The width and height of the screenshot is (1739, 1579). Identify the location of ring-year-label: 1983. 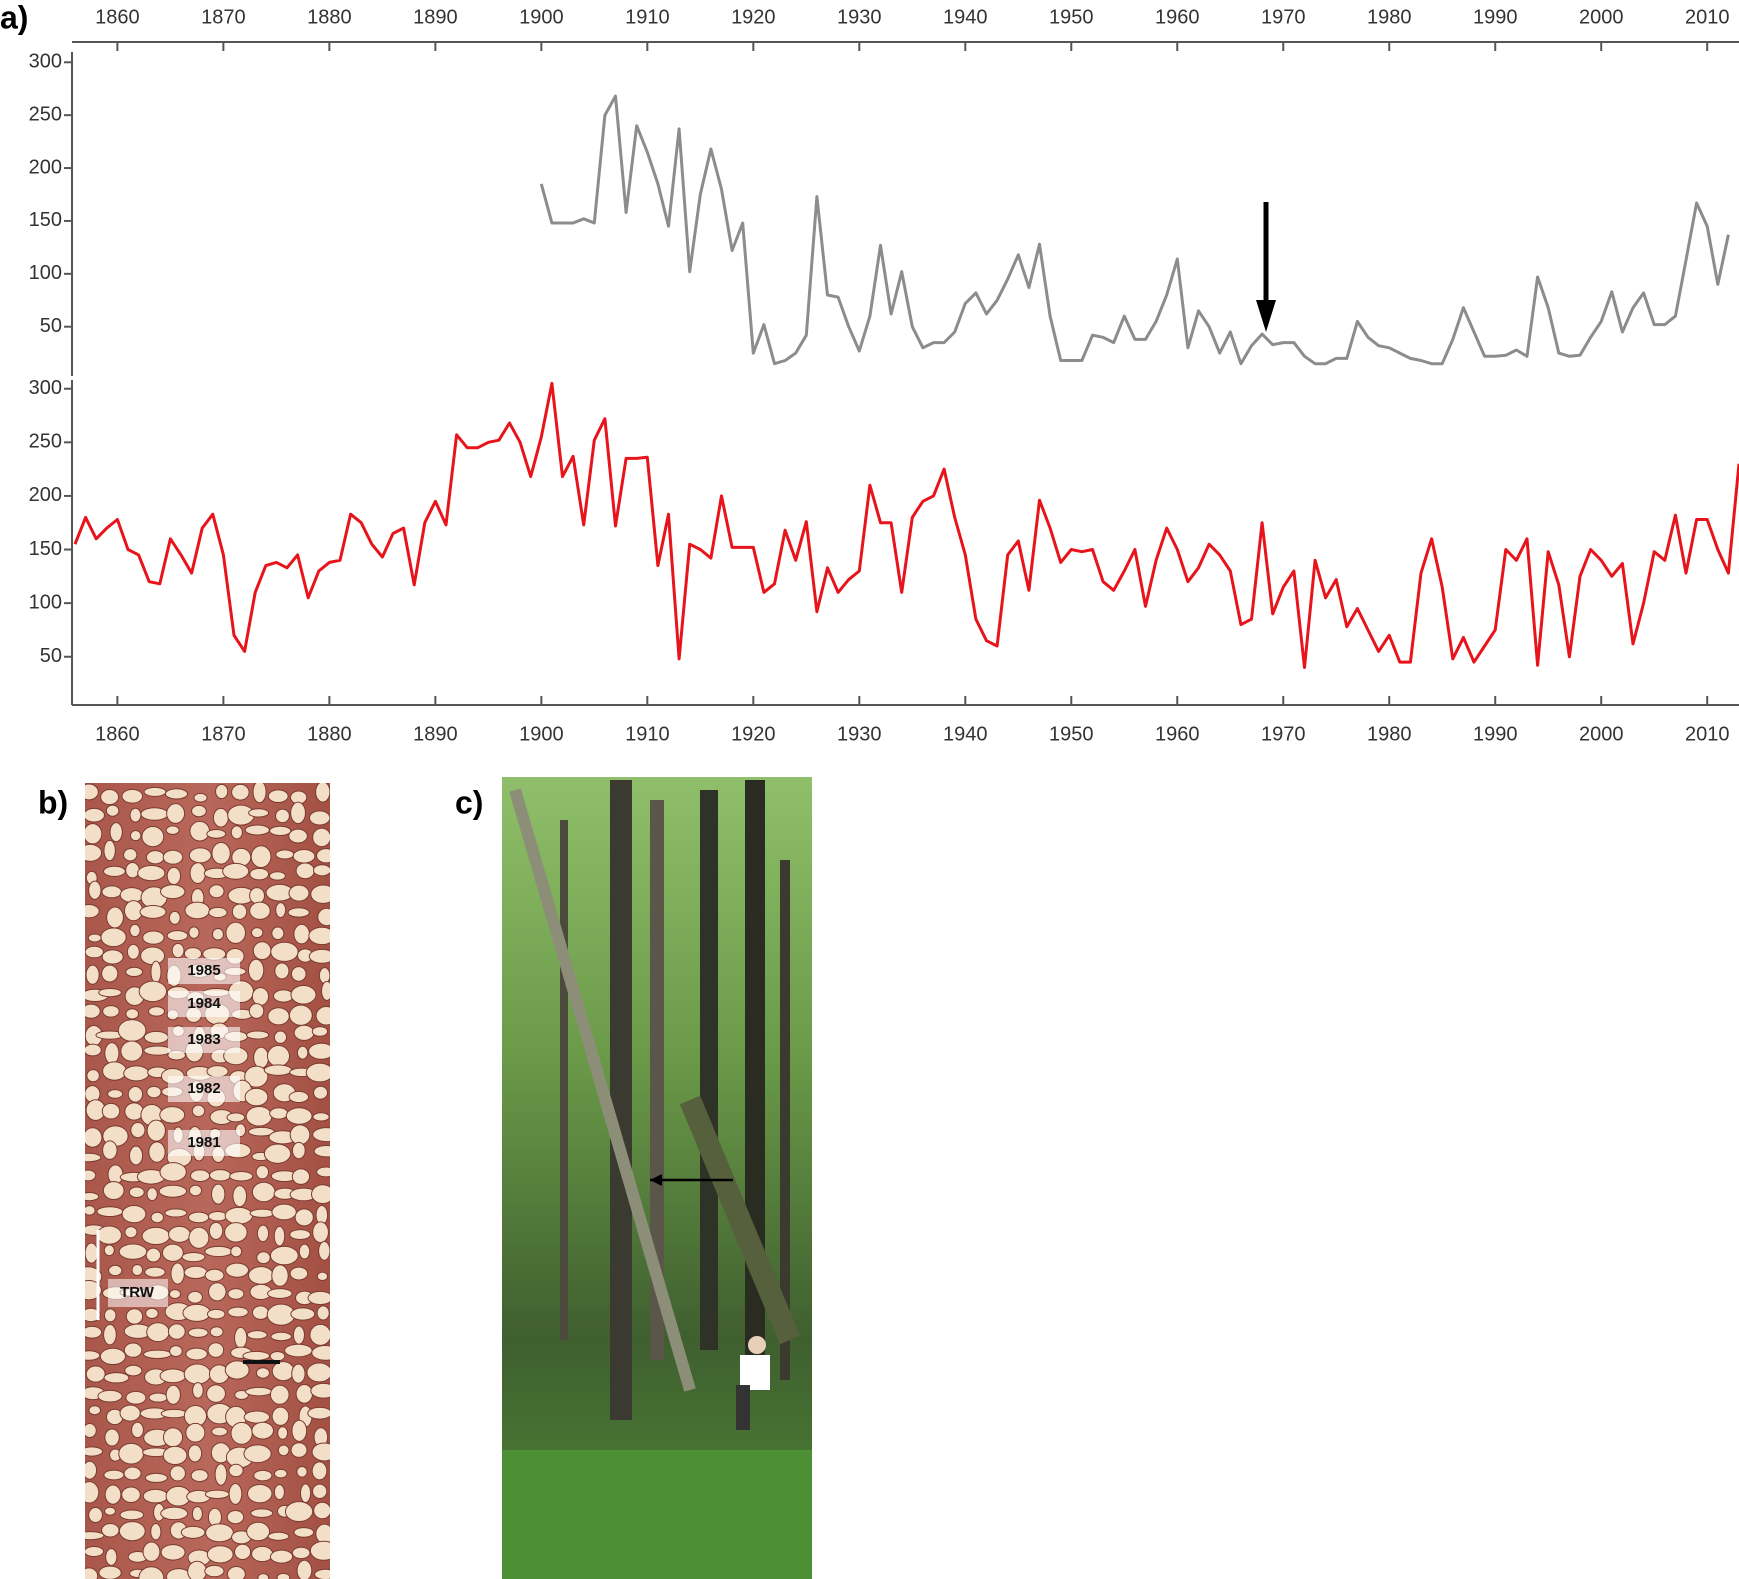
(203, 1039).